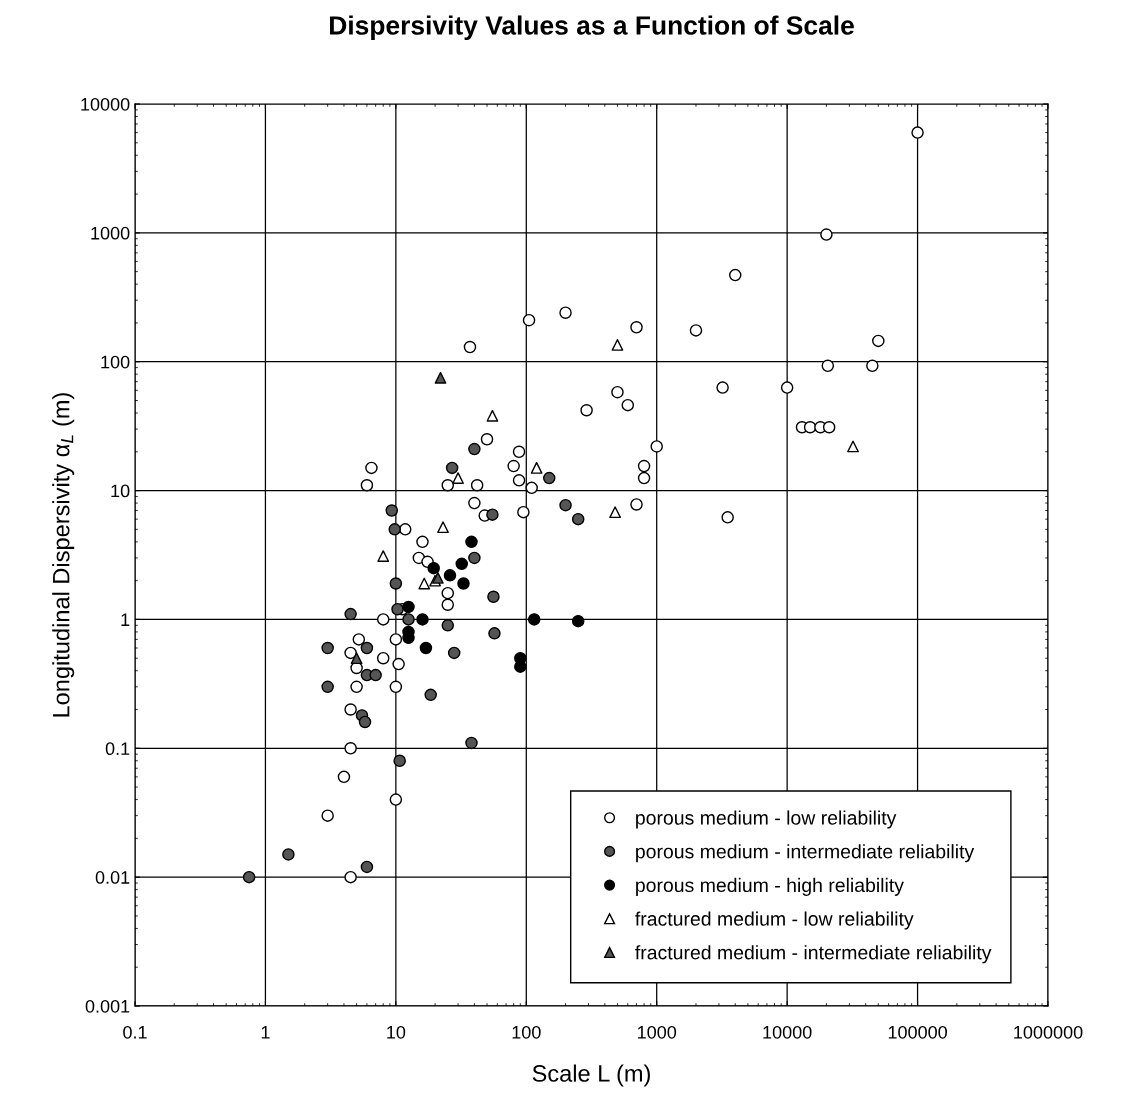 The image size is (1127, 1117). Describe the element at coordinates (805, 853) in the screenshot. I see `legend-label: porous medium - intermediate reliability` at that location.